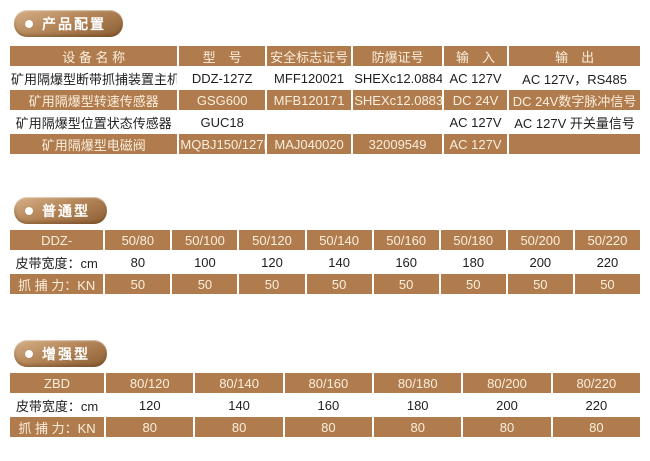 The height and width of the screenshot is (461, 650). What do you see at coordinates (596, 383) in the screenshot?
I see `header-cell: 80/220` at bounding box center [596, 383].